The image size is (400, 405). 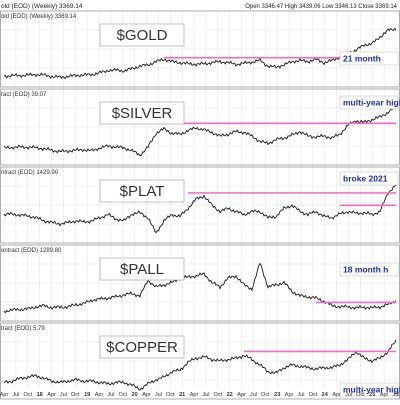 What do you see at coordinates (200, 53) in the screenshot?
I see `price-line-gold` at bounding box center [200, 53].